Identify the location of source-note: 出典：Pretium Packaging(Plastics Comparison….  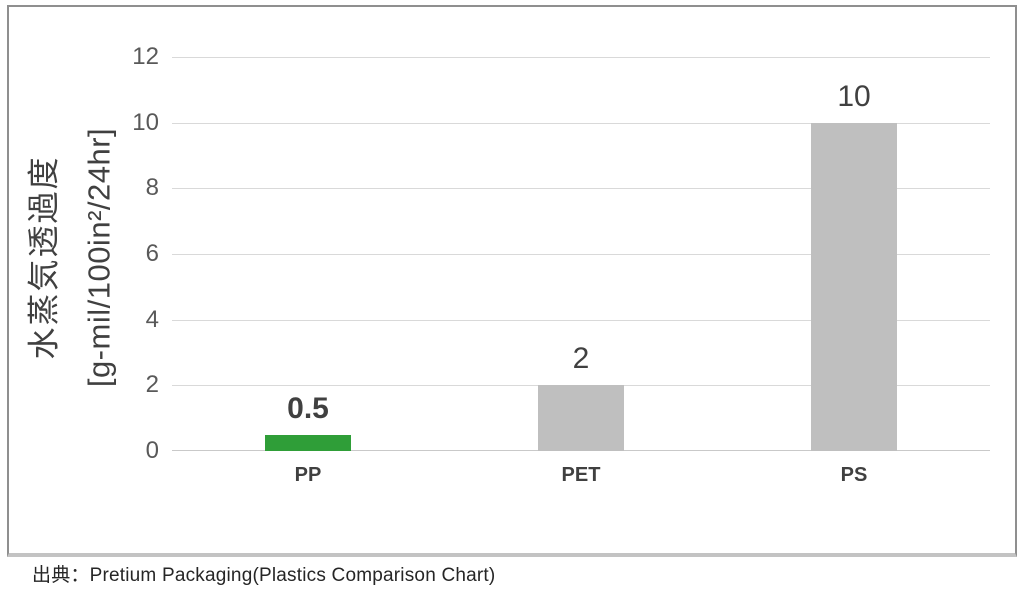
(264, 575).